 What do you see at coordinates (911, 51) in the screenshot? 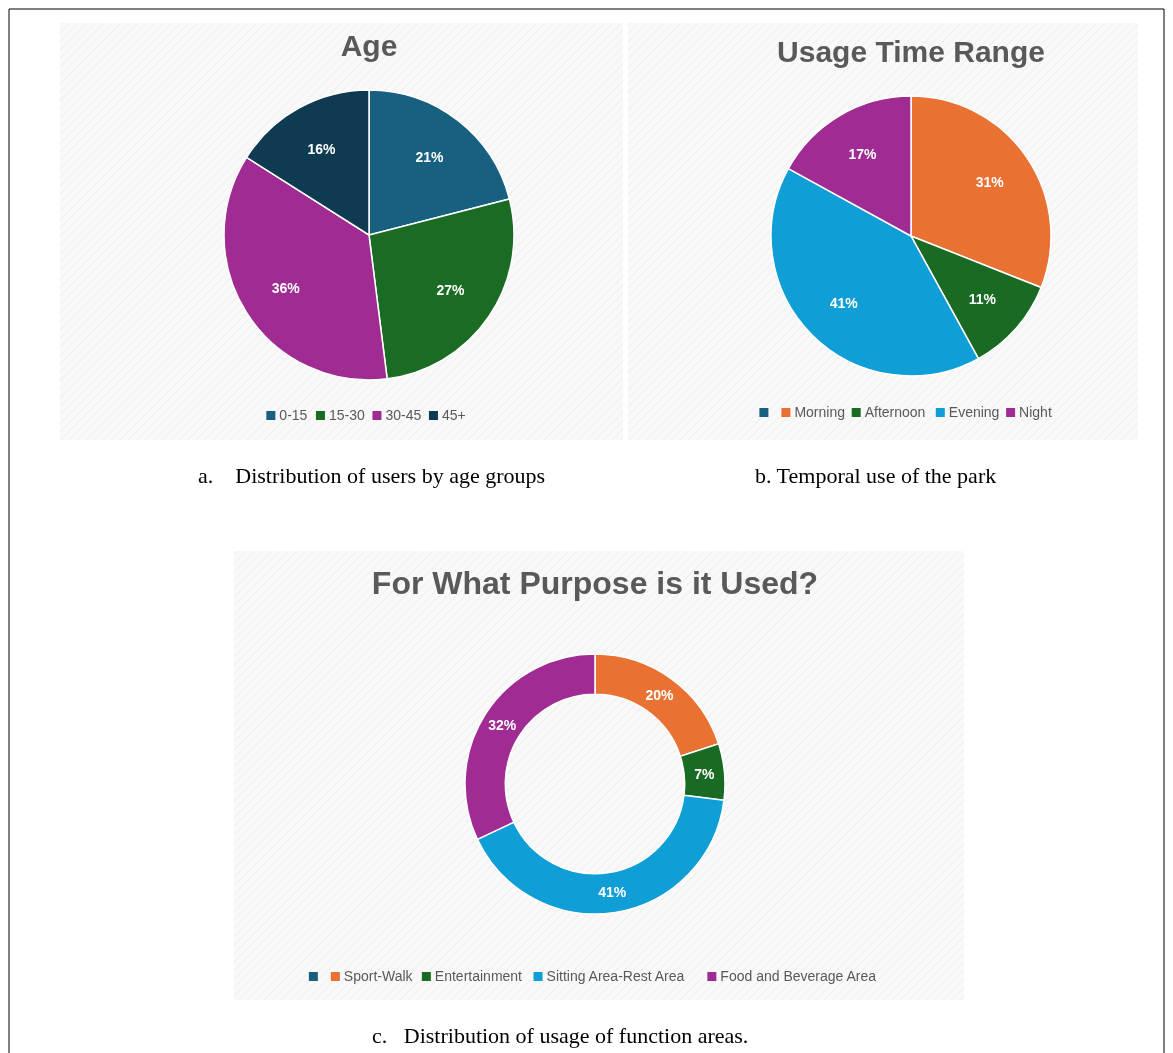
I see `chart-title: Usage Time Range` at bounding box center [911, 51].